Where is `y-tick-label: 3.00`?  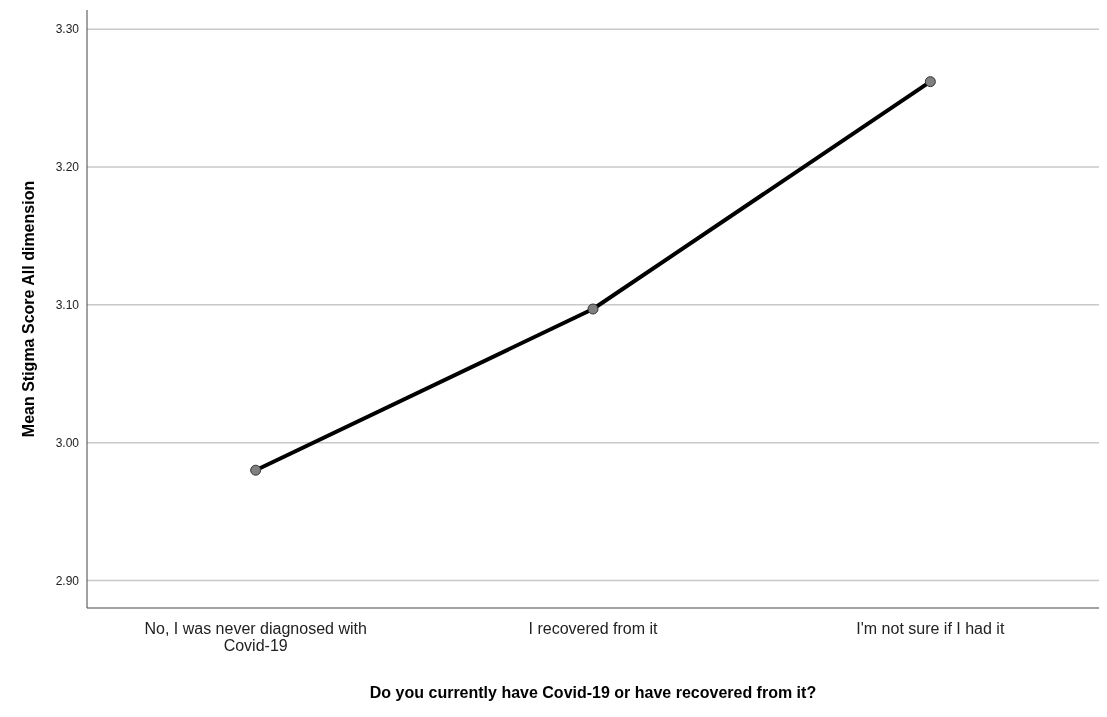
y-tick-label: 3.00 is located at coordinates (67, 442).